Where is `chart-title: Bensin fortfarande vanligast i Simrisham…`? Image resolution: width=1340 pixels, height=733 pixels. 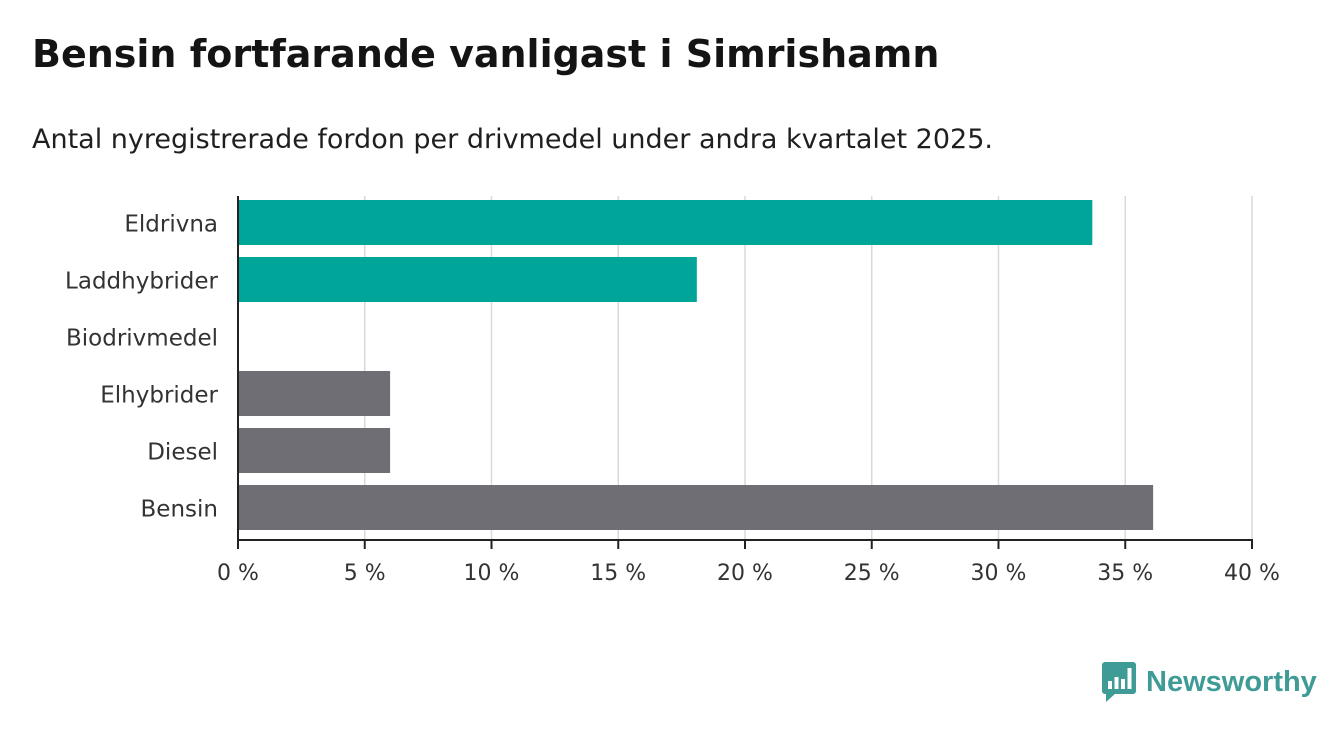 chart-title: Bensin fortfarande vanligast i Simrisham… is located at coordinates (486, 54).